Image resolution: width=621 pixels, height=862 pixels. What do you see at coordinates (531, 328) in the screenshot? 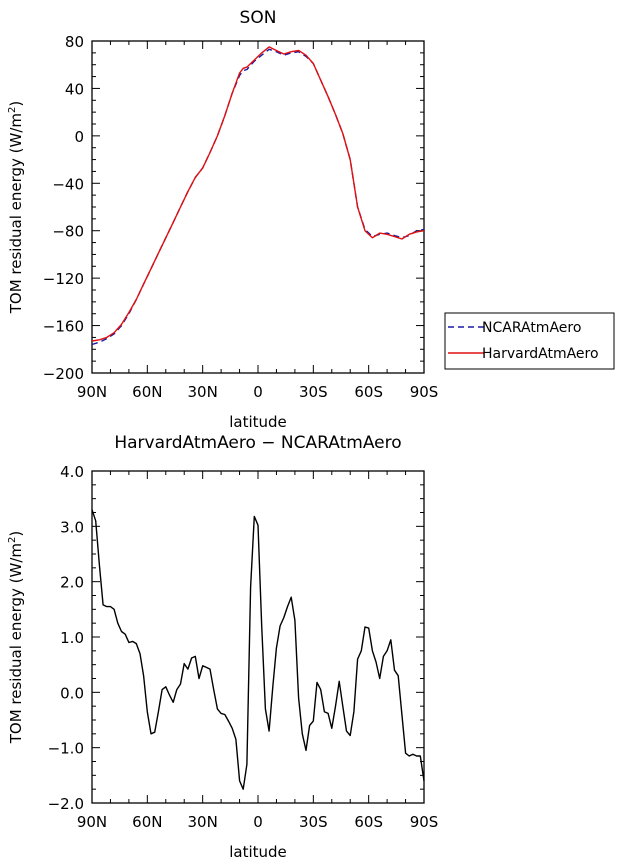
I see `legend-label-ncaratmaero: NCARAtmAero` at bounding box center [531, 328].